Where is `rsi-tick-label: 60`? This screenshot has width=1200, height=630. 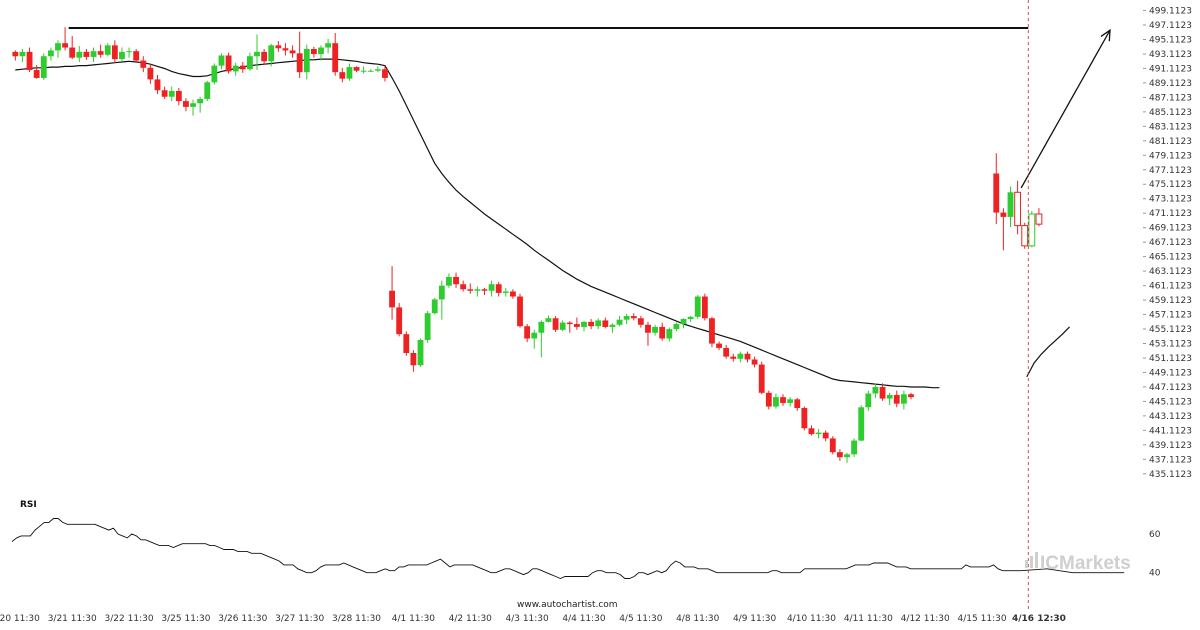
rsi-tick-label: 60 is located at coordinates (1155, 535).